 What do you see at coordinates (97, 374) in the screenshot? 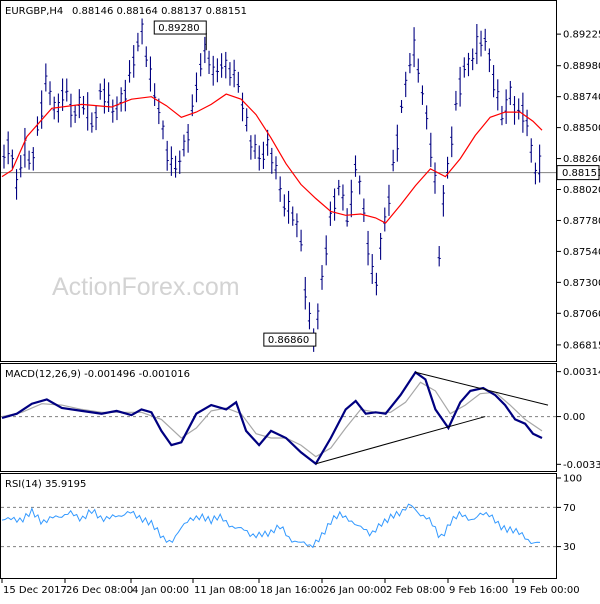
I see `macd-header: MACD(12,26,9) -0.001496 -0.001016` at bounding box center [97, 374].